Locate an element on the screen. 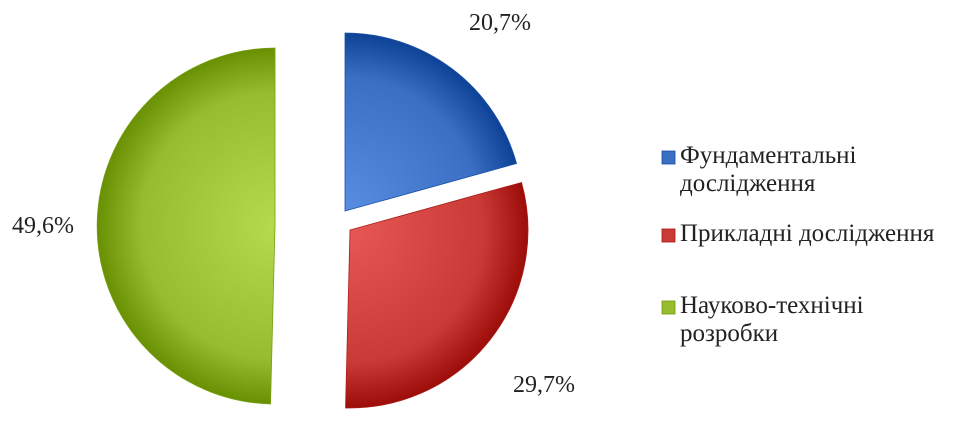 This screenshot has height=428, width=965. legend-label-2: Прикладні дослідження is located at coordinates (807, 233).